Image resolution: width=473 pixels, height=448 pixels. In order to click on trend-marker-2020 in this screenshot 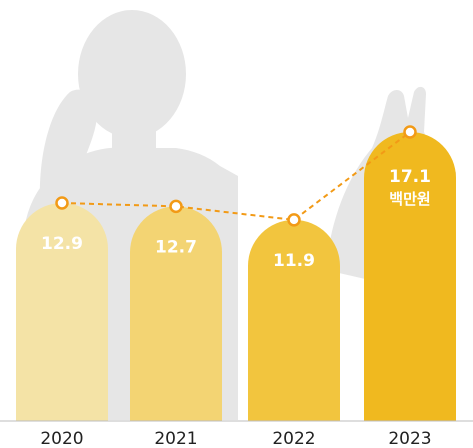, I will do `click(62, 203)`.